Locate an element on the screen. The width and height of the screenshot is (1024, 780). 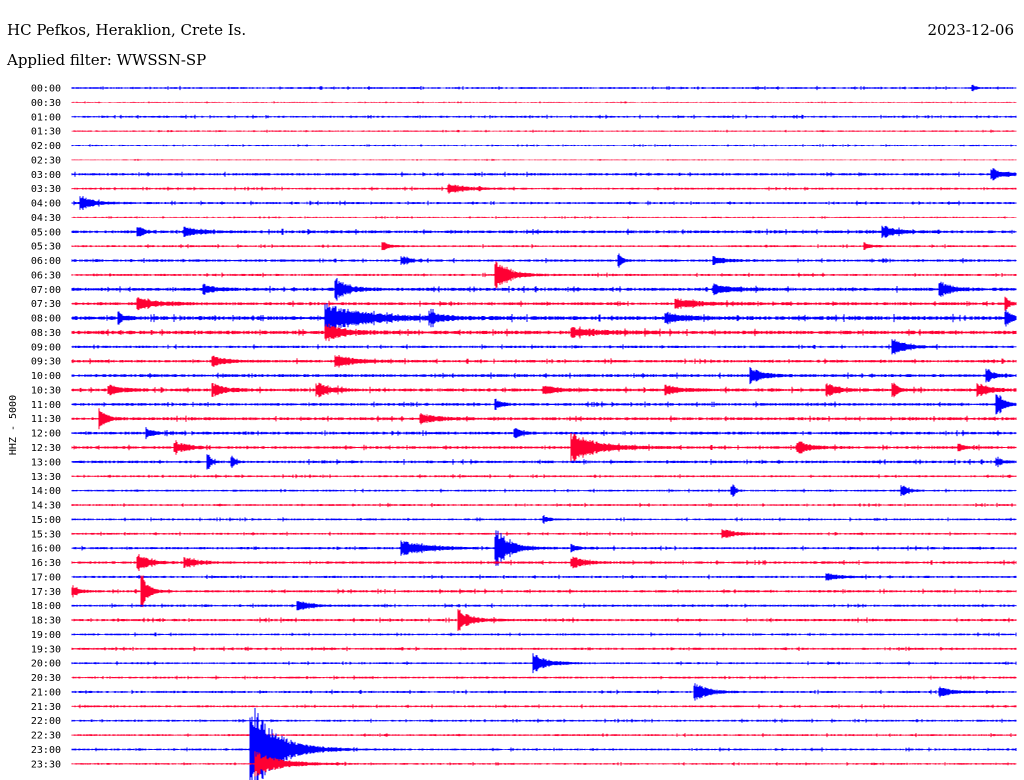
row-time-label: 16:30 is located at coordinates (46, 563).